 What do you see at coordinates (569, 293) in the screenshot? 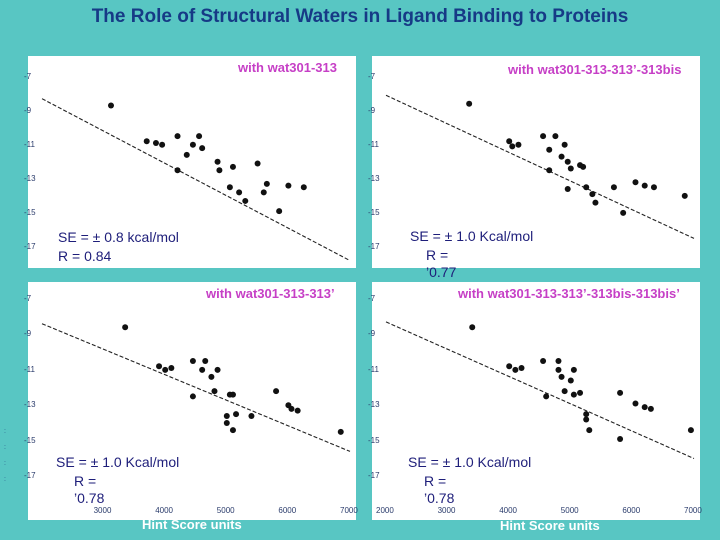
I see `chart-title-4: with wat301-313-313’-313bis-313bis’` at bounding box center [569, 293].